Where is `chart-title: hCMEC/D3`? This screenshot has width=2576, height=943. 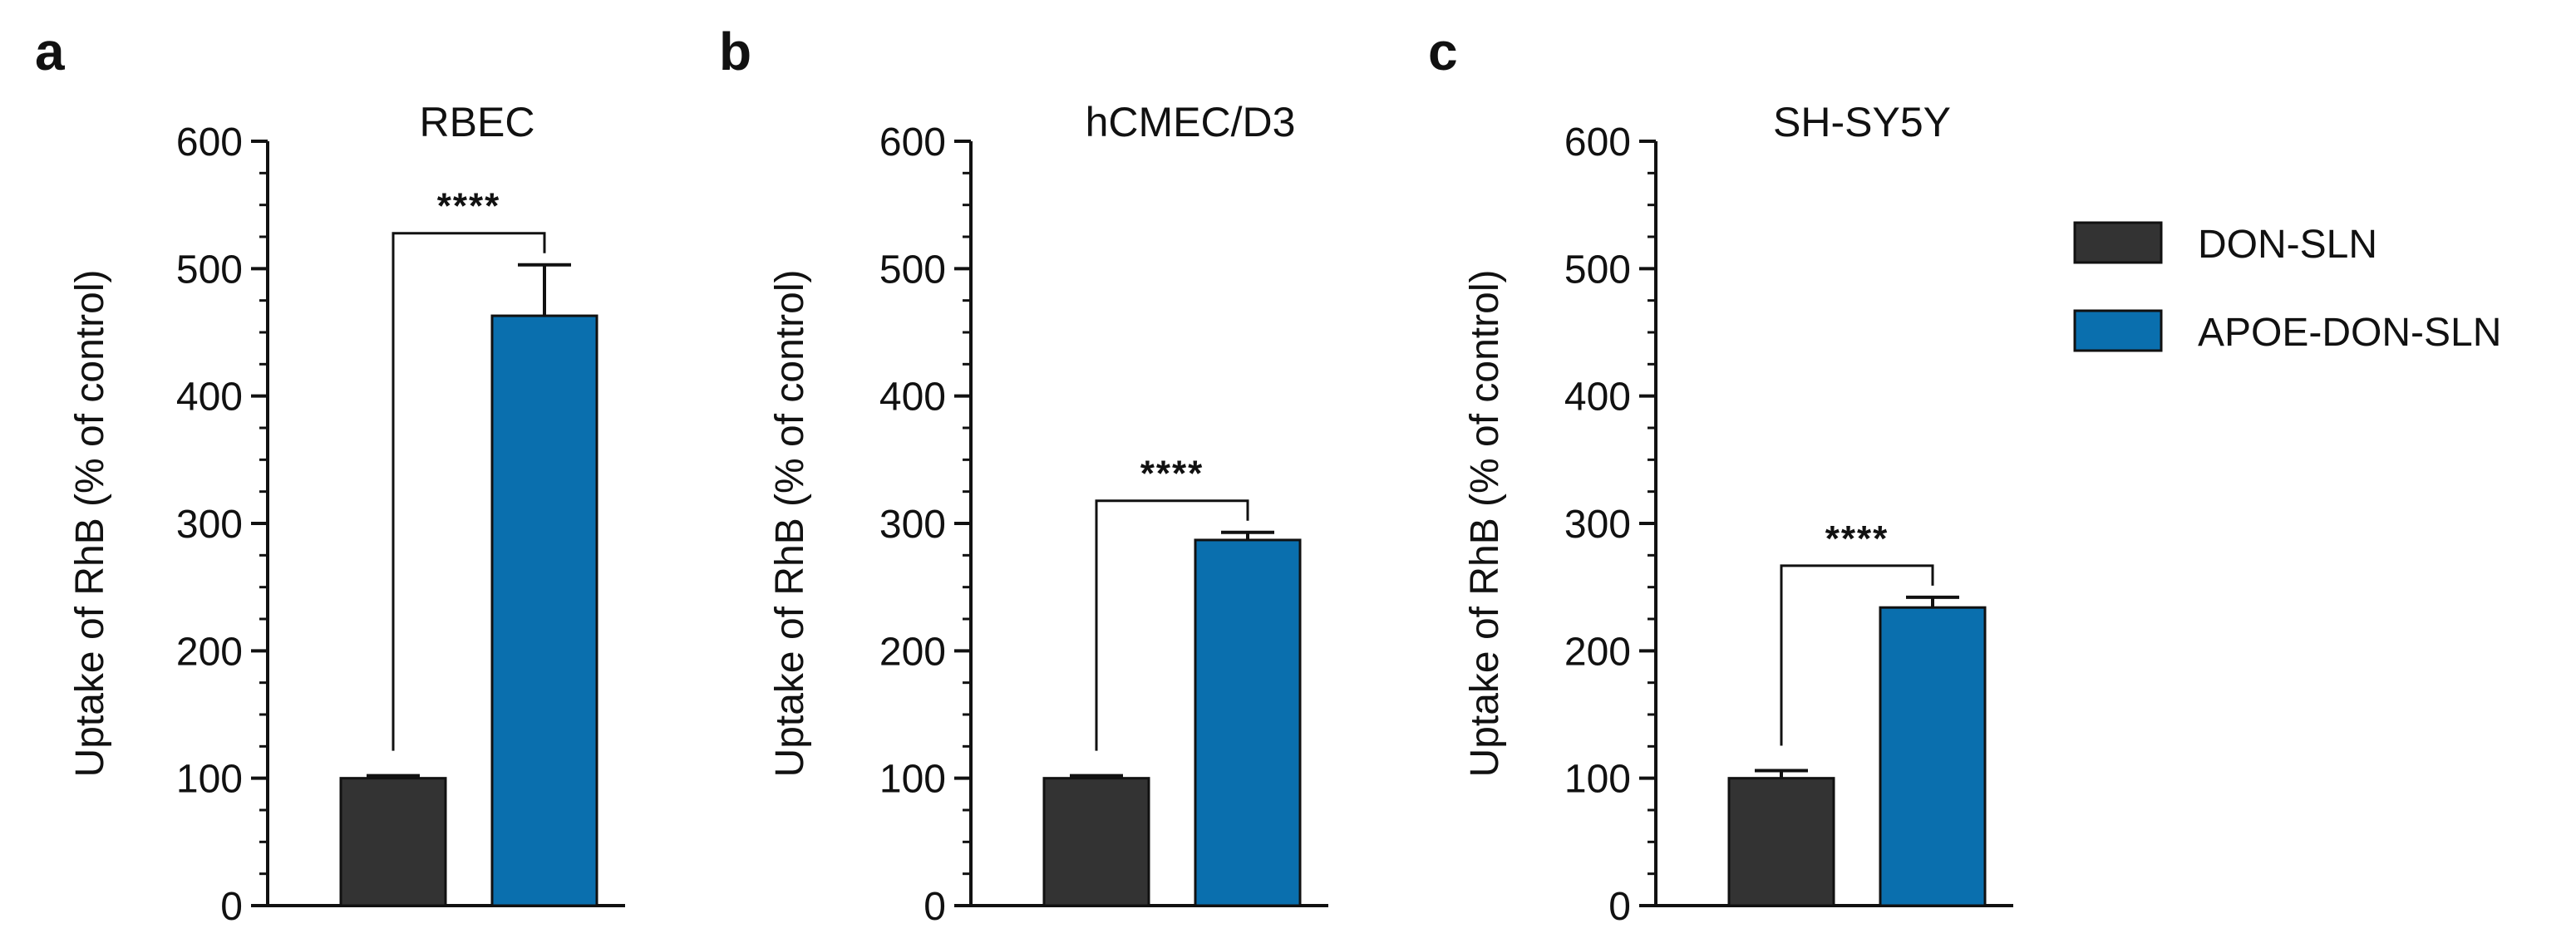
chart-title: hCMEC/D3 is located at coordinates (1191, 122).